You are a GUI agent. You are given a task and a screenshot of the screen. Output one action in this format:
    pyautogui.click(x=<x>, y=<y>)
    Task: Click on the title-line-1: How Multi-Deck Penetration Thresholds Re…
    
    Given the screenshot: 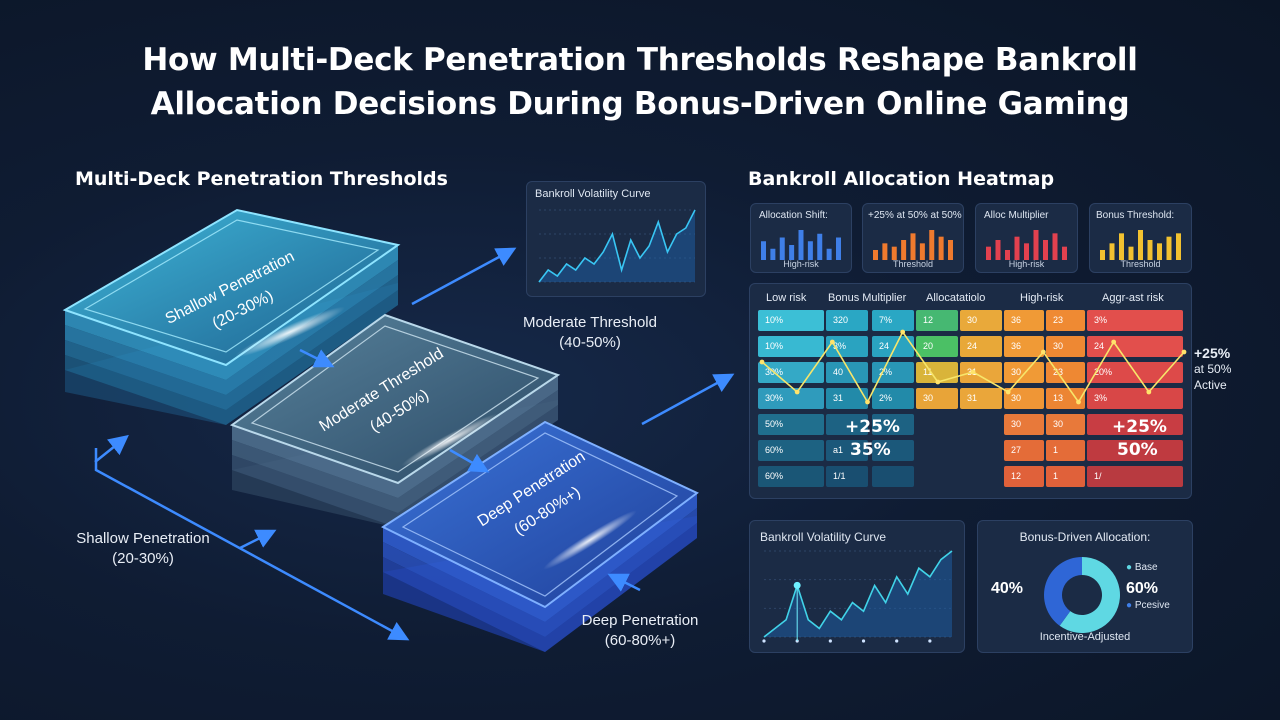 What is the action you would take?
    pyautogui.click(x=640, y=60)
    